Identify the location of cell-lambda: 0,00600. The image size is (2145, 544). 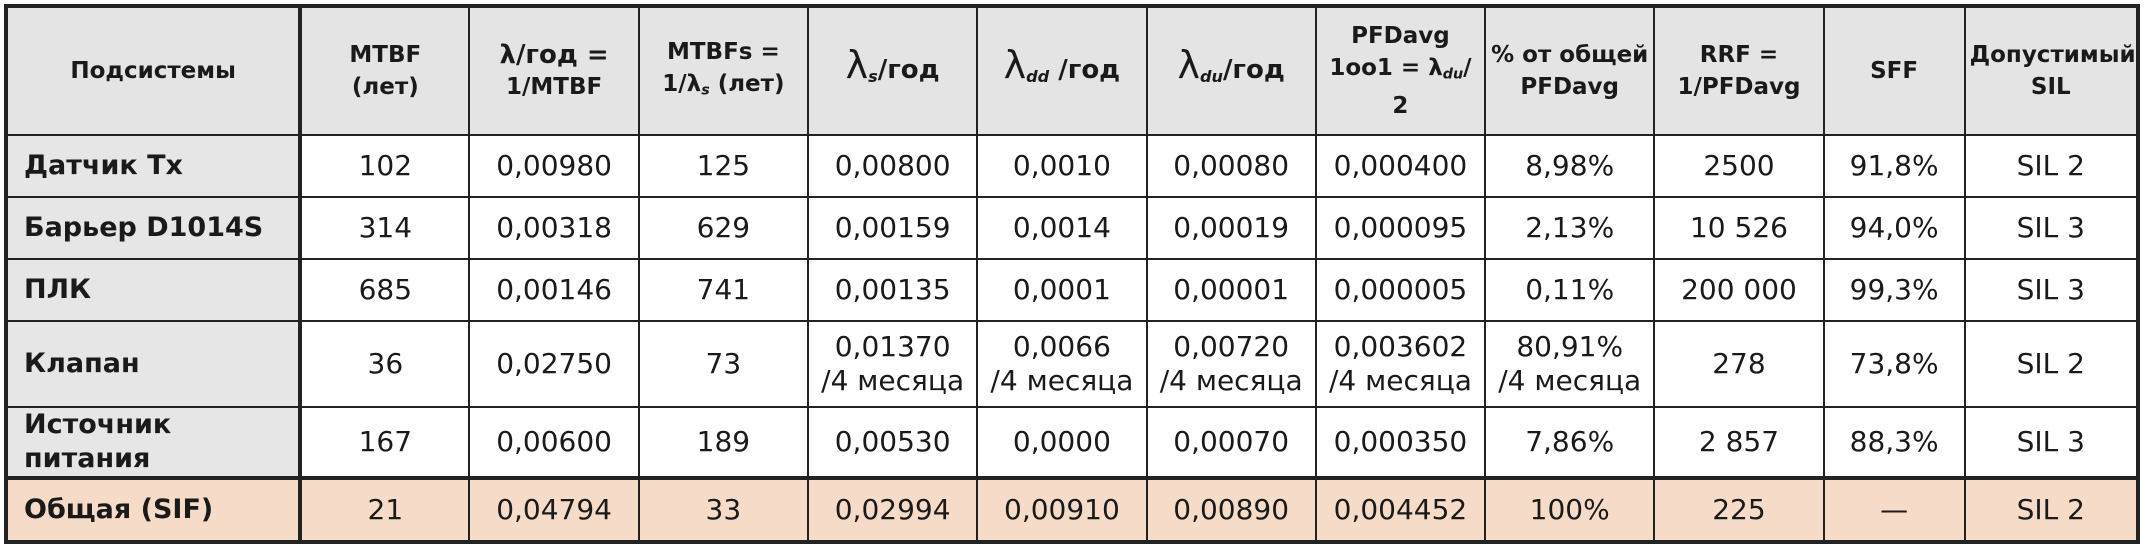
(554, 442).